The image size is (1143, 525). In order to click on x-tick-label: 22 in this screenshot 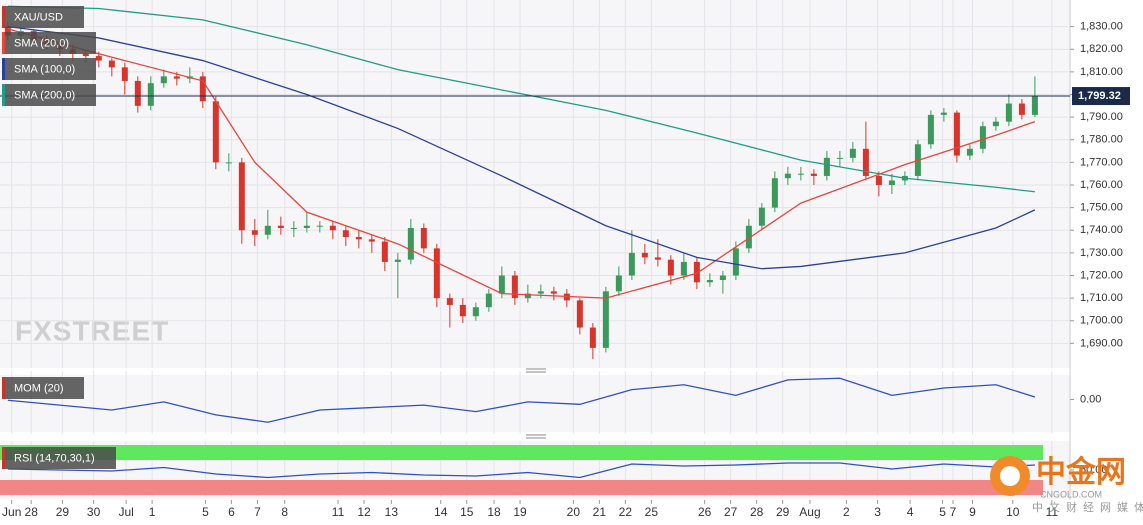, I will do `click(626, 512)`.